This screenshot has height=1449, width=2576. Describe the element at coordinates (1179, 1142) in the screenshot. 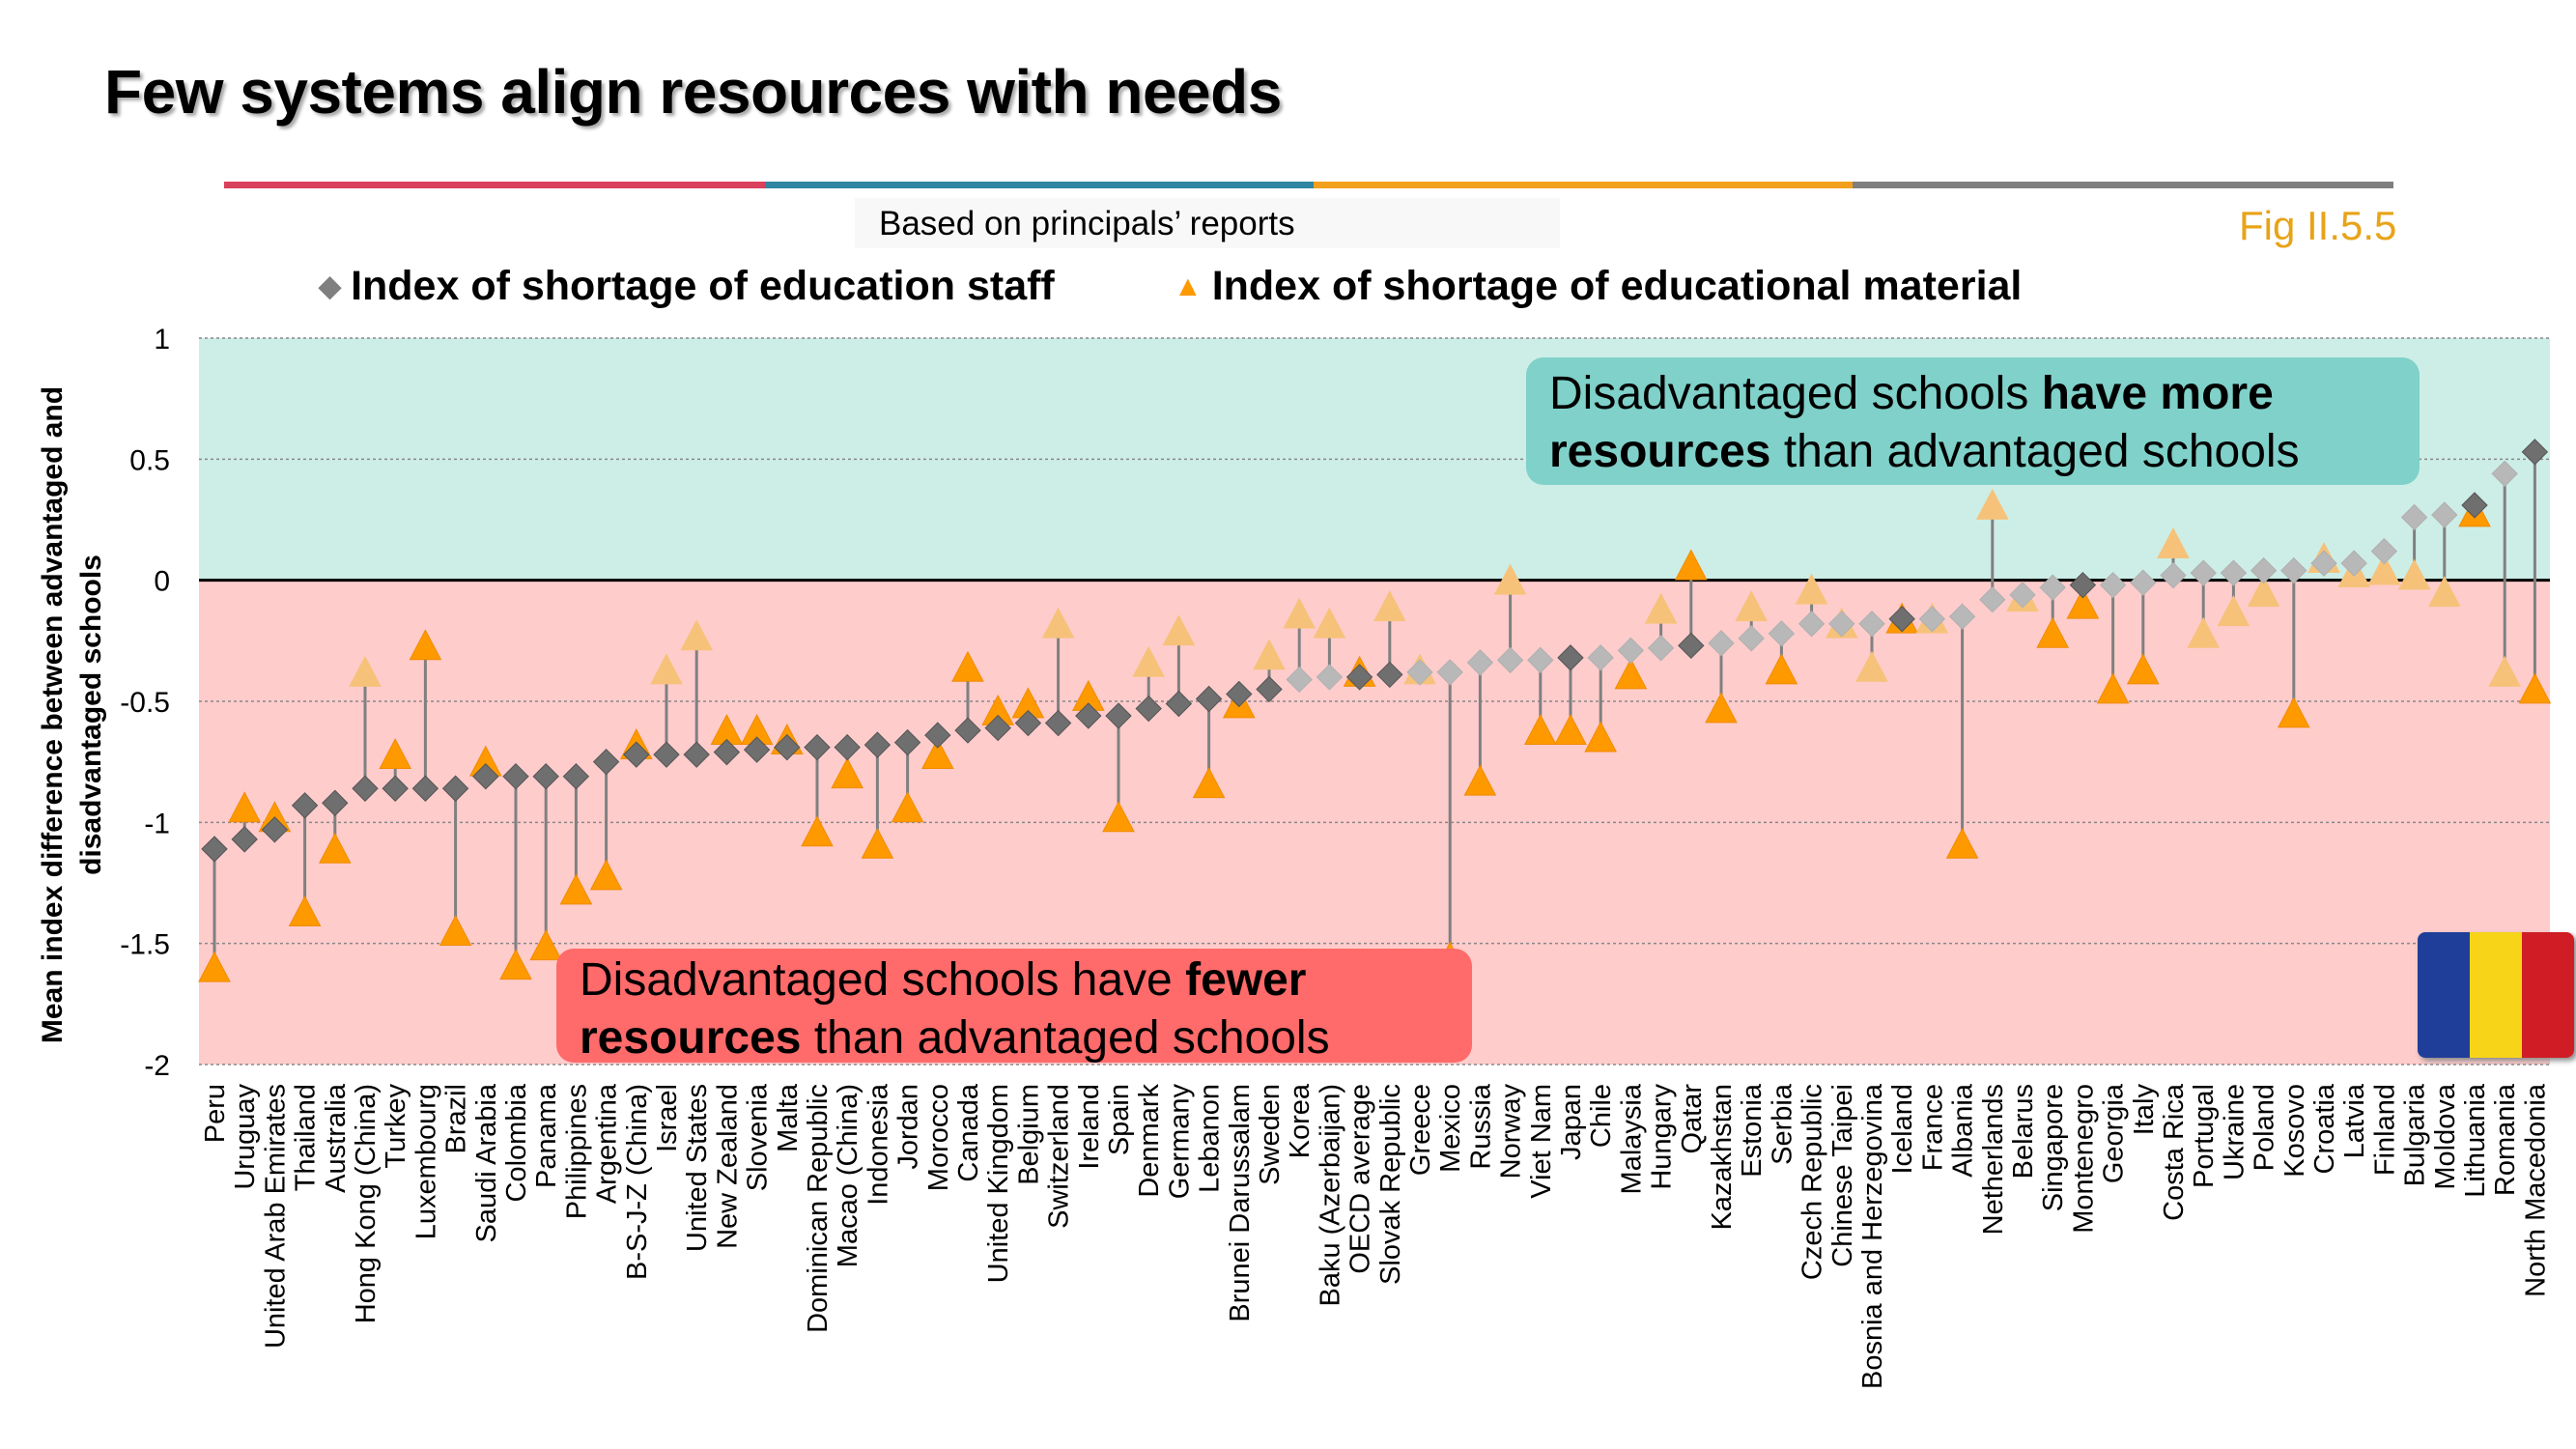

I see `category-label: Germany` at that location.